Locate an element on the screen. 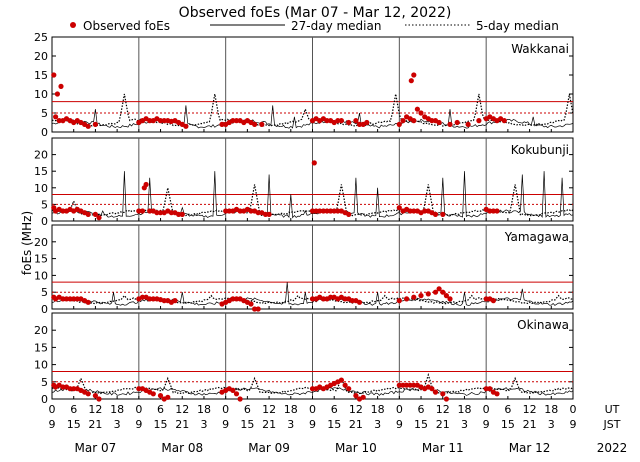  date-label: Mar 11 is located at coordinates (443, 448).